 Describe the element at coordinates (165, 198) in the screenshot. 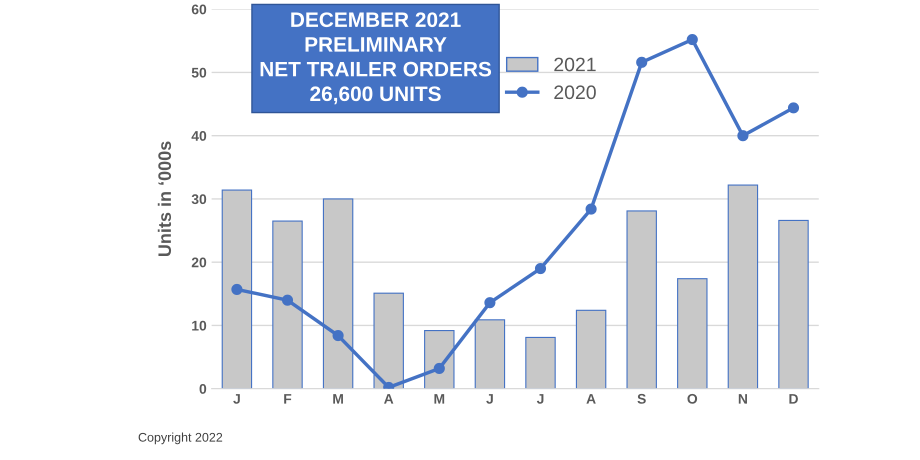

I see `y-axis-title: Units in ‘000s` at that location.